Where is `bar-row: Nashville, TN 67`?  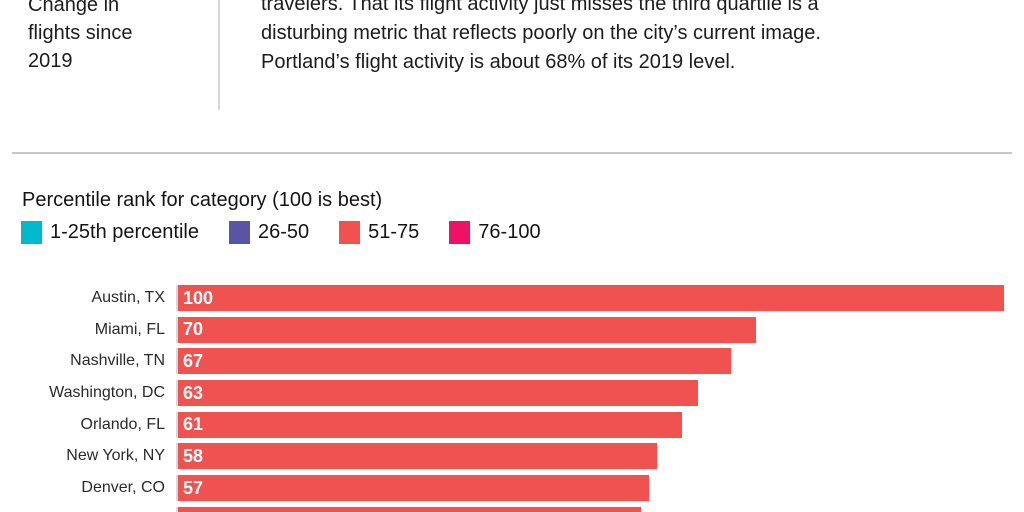
bar-row: Nashville, TN 67 is located at coordinates (502, 361).